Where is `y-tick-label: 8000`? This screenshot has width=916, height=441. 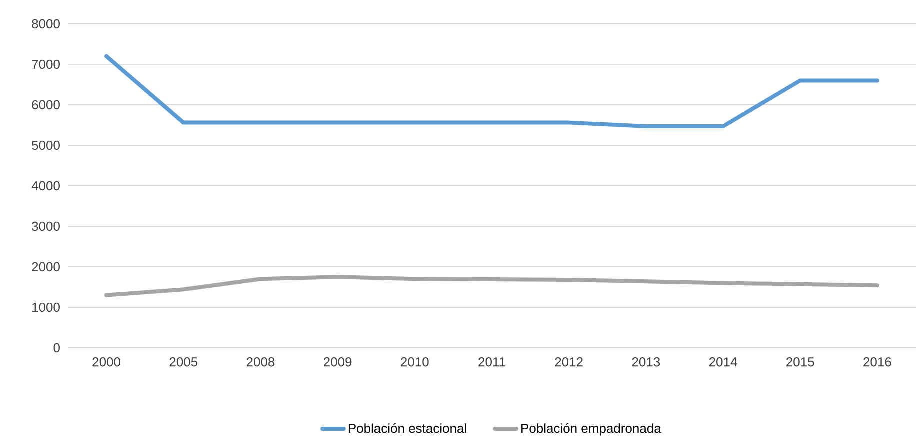
y-tick-label: 8000 is located at coordinates (46, 24).